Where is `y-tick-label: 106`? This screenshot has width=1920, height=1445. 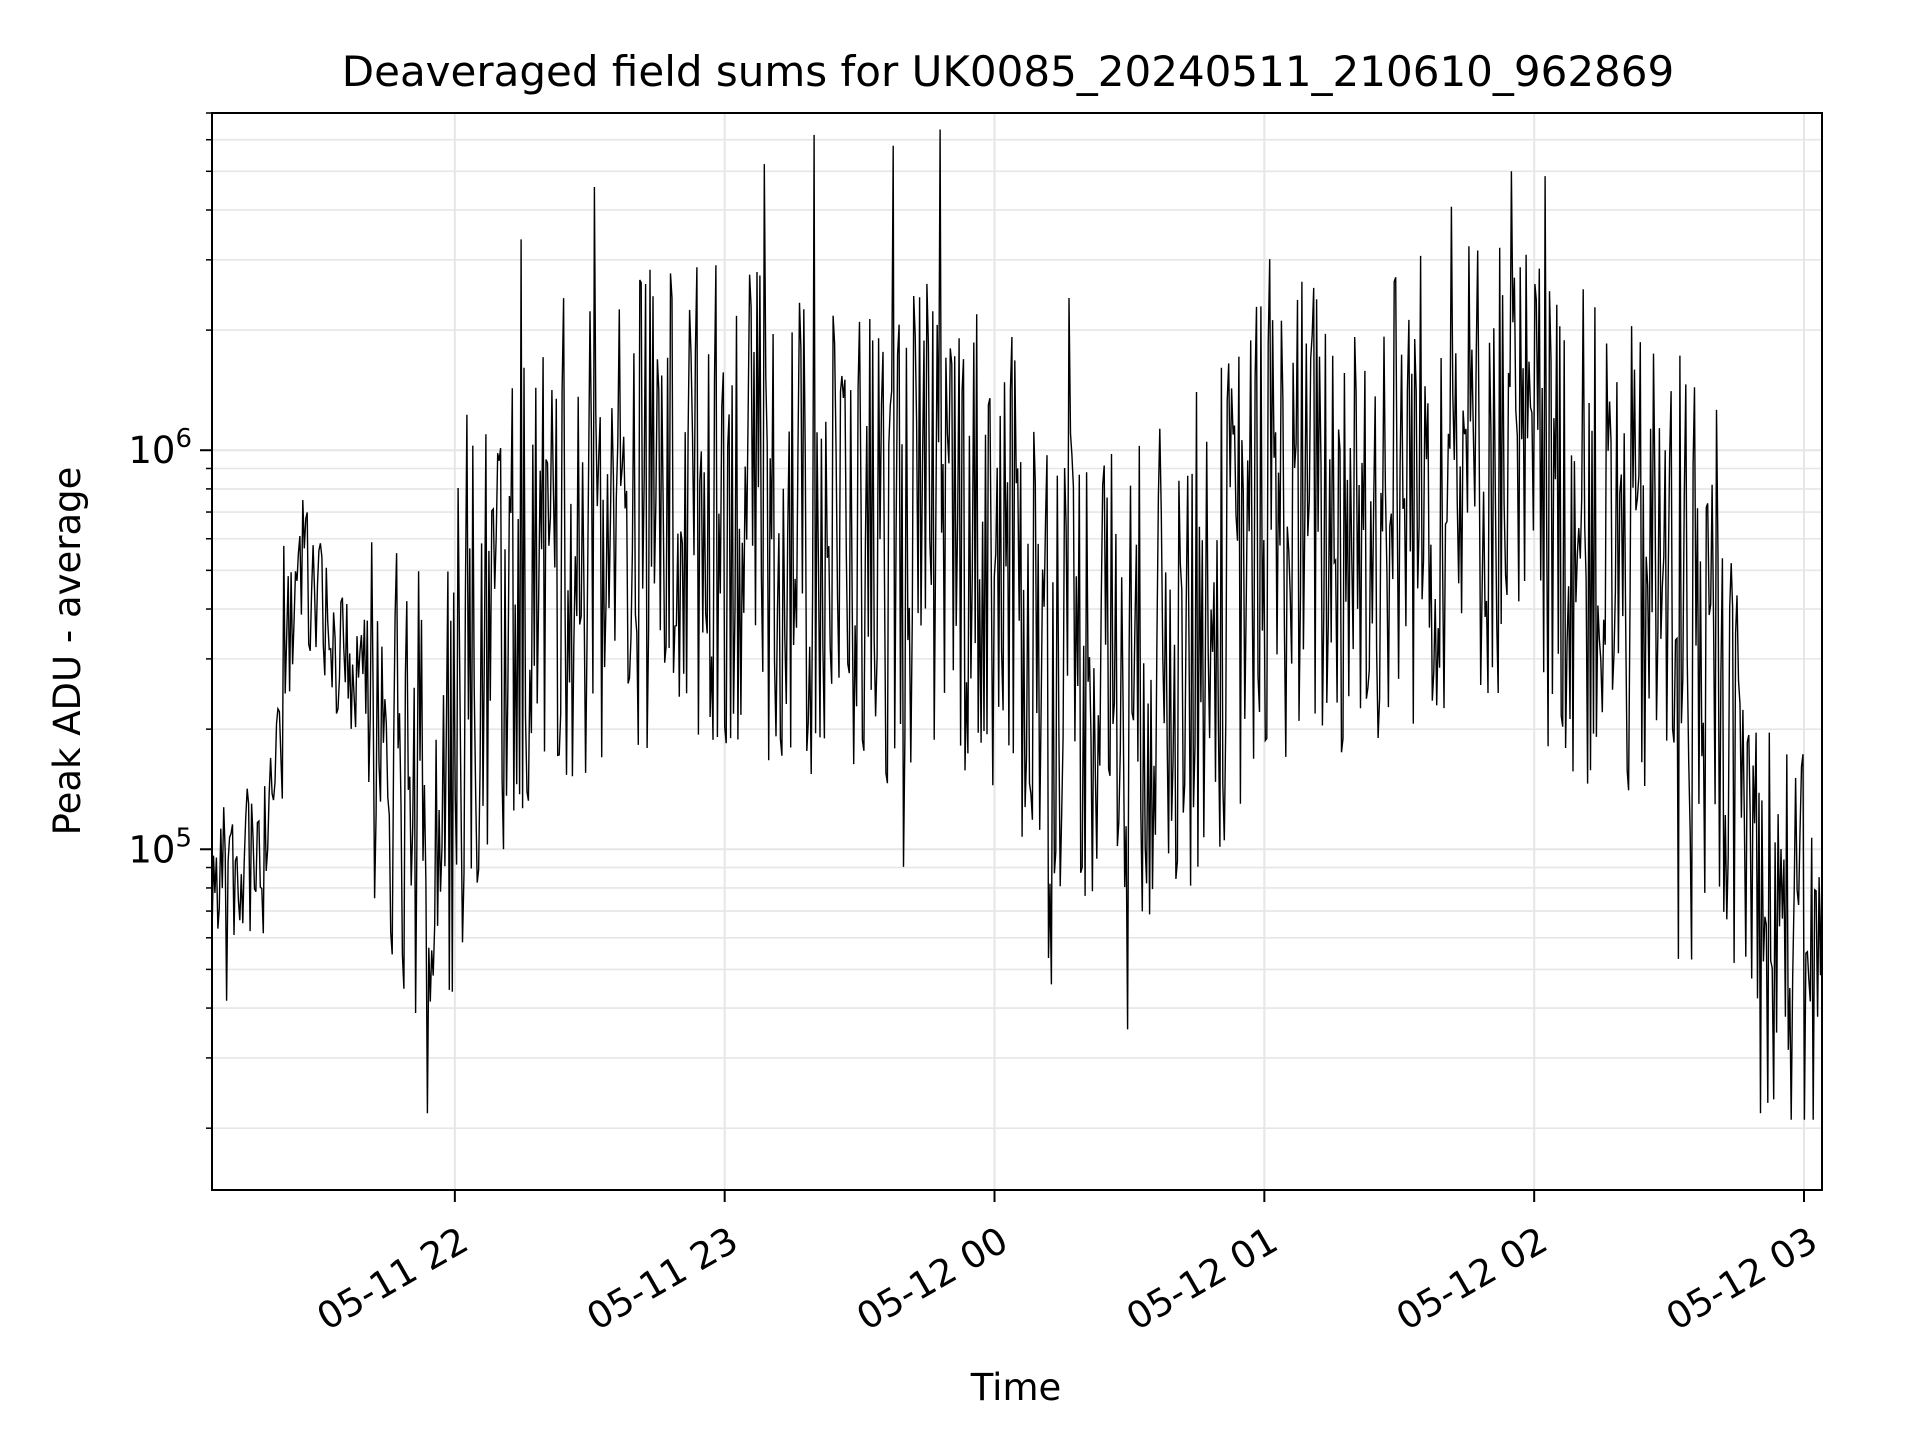 y-tick-label: 106 is located at coordinates (160, 448).